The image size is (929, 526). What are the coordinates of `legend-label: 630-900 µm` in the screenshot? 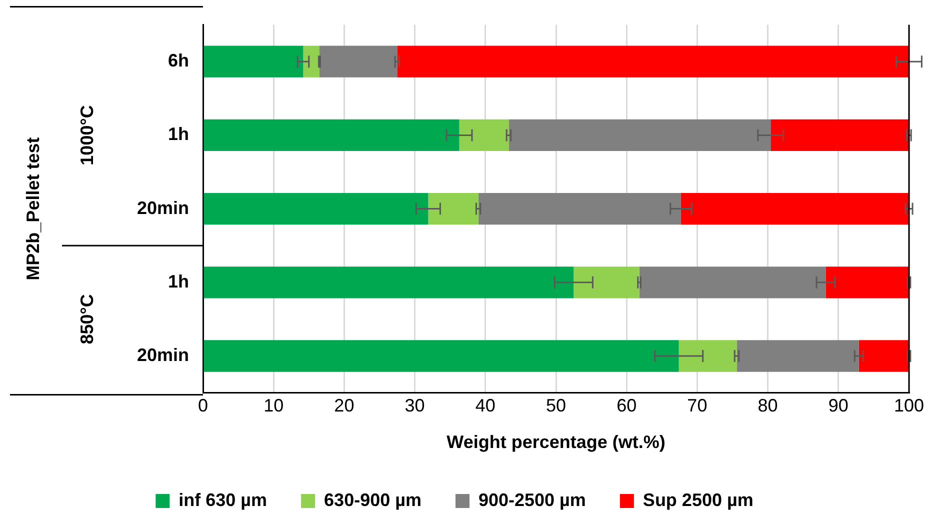 It's located at (373, 500).